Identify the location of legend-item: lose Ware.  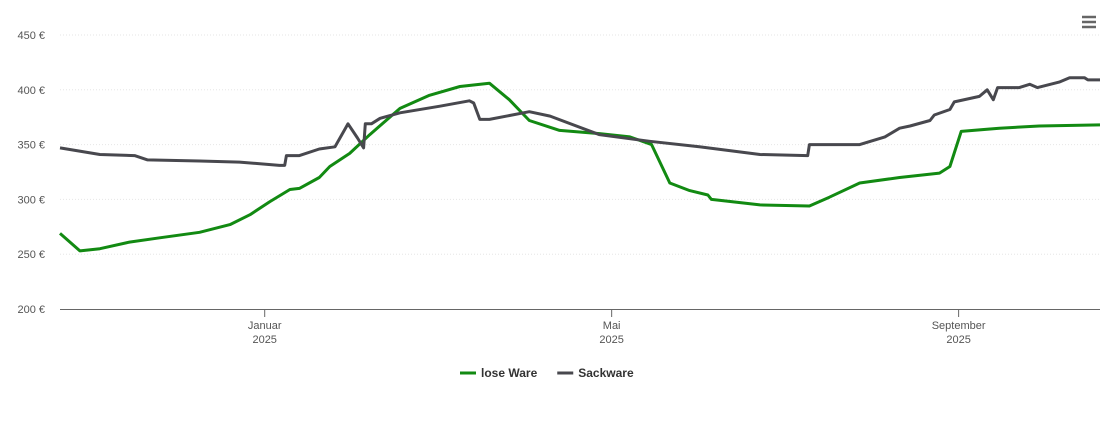
(499, 373).